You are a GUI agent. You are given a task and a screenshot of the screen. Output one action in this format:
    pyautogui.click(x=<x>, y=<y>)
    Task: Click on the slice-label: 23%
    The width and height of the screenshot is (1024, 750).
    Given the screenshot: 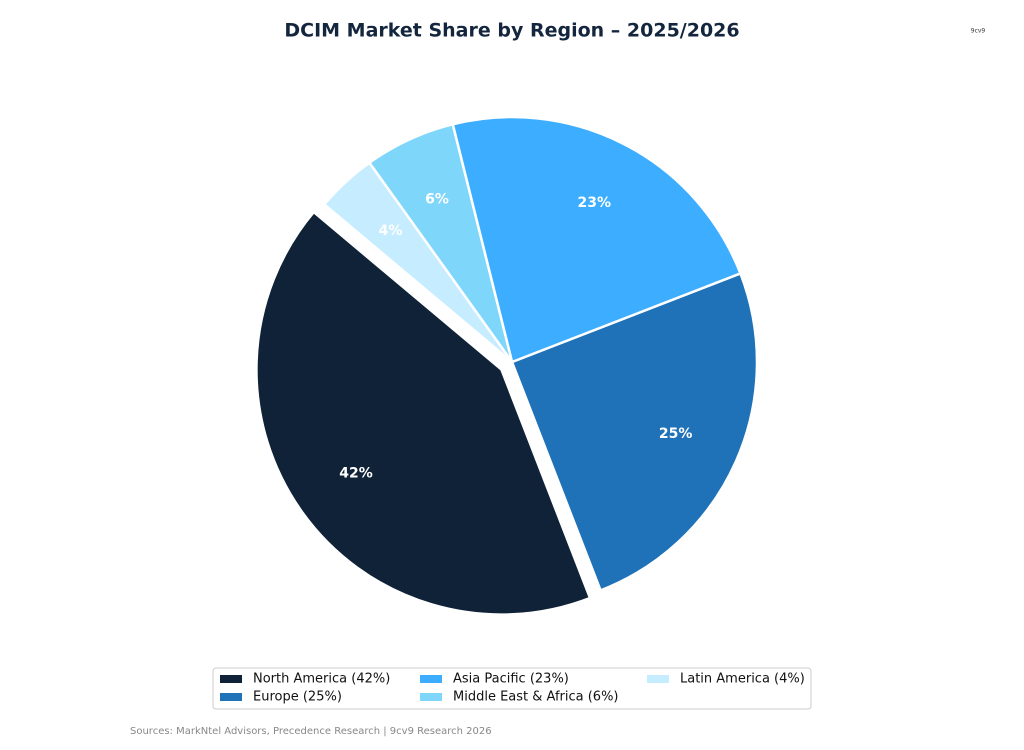 What is the action you would take?
    pyautogui.click(x=595, y=203)
    